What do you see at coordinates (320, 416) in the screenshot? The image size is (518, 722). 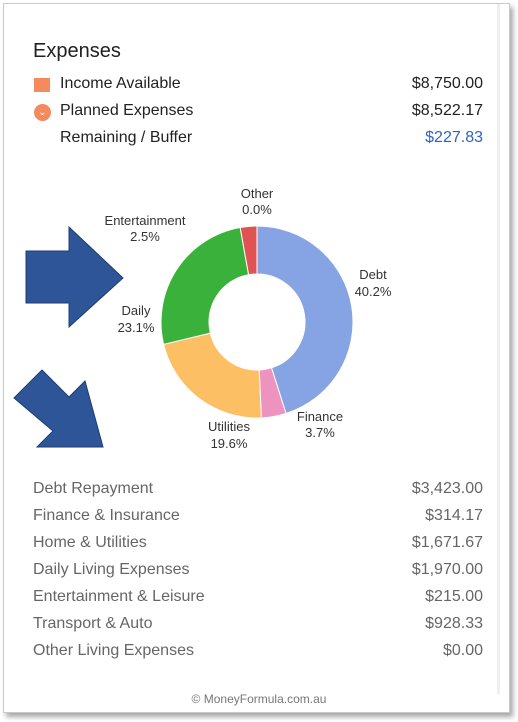 I see `chart-label-finance-name: Finance` at bounding box center [320, 416].